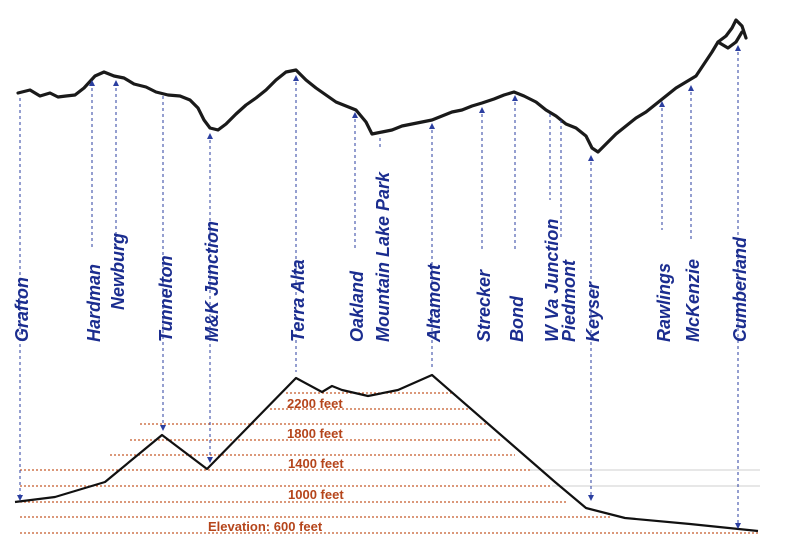  I want to click on station-label-piedmont: Piedmont, so click(569, 300).